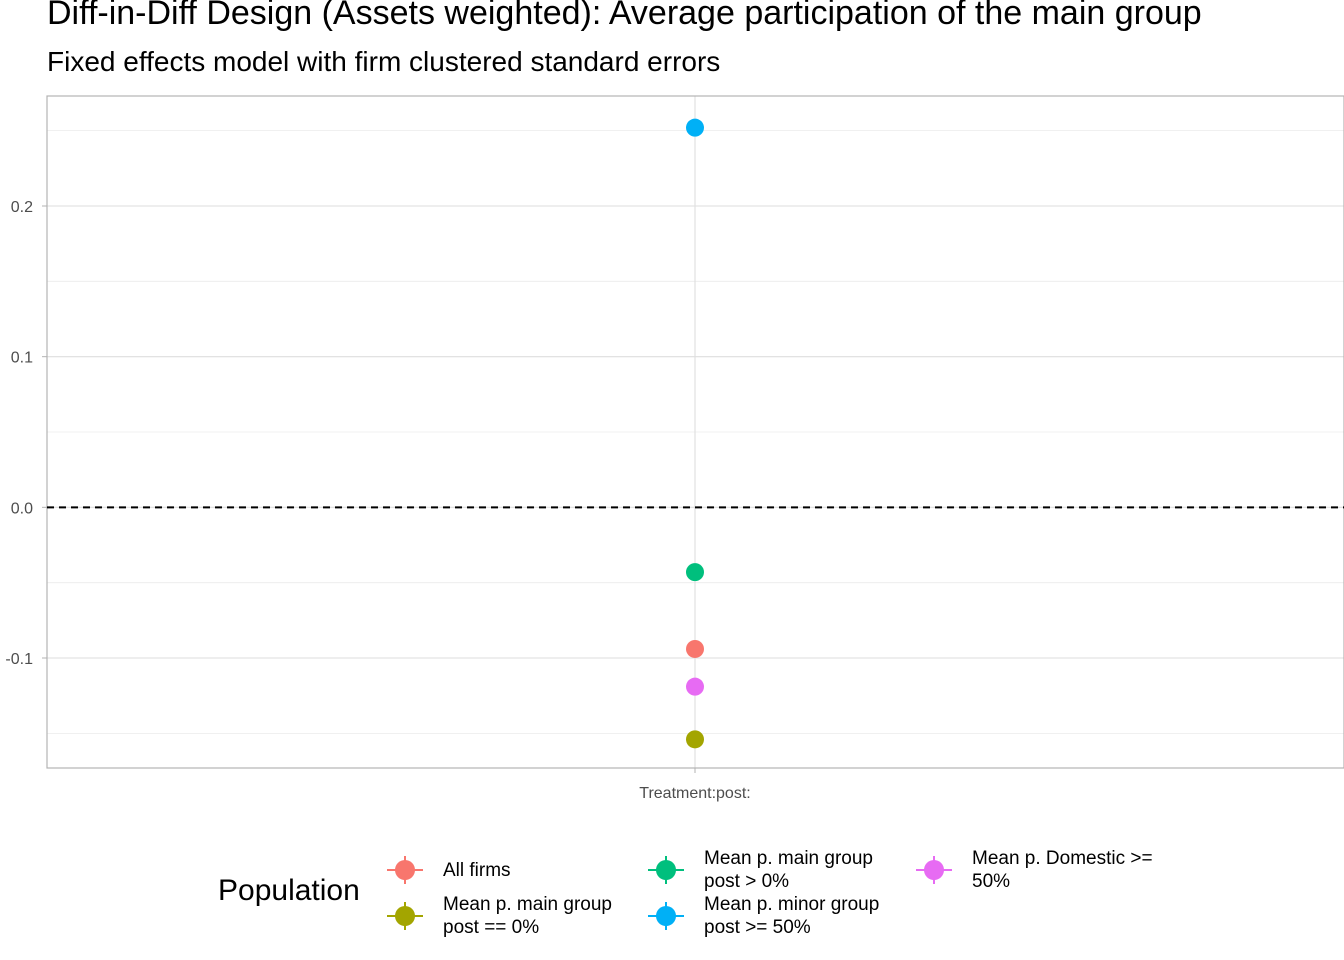 The height and width of the screenshot is (960, 1344). What do you see at coordinates (1062, 870) in the screenshot?
I see `legend-label-5: Mean p. Domestic >= 50%` at bounding box center [1062, 870].